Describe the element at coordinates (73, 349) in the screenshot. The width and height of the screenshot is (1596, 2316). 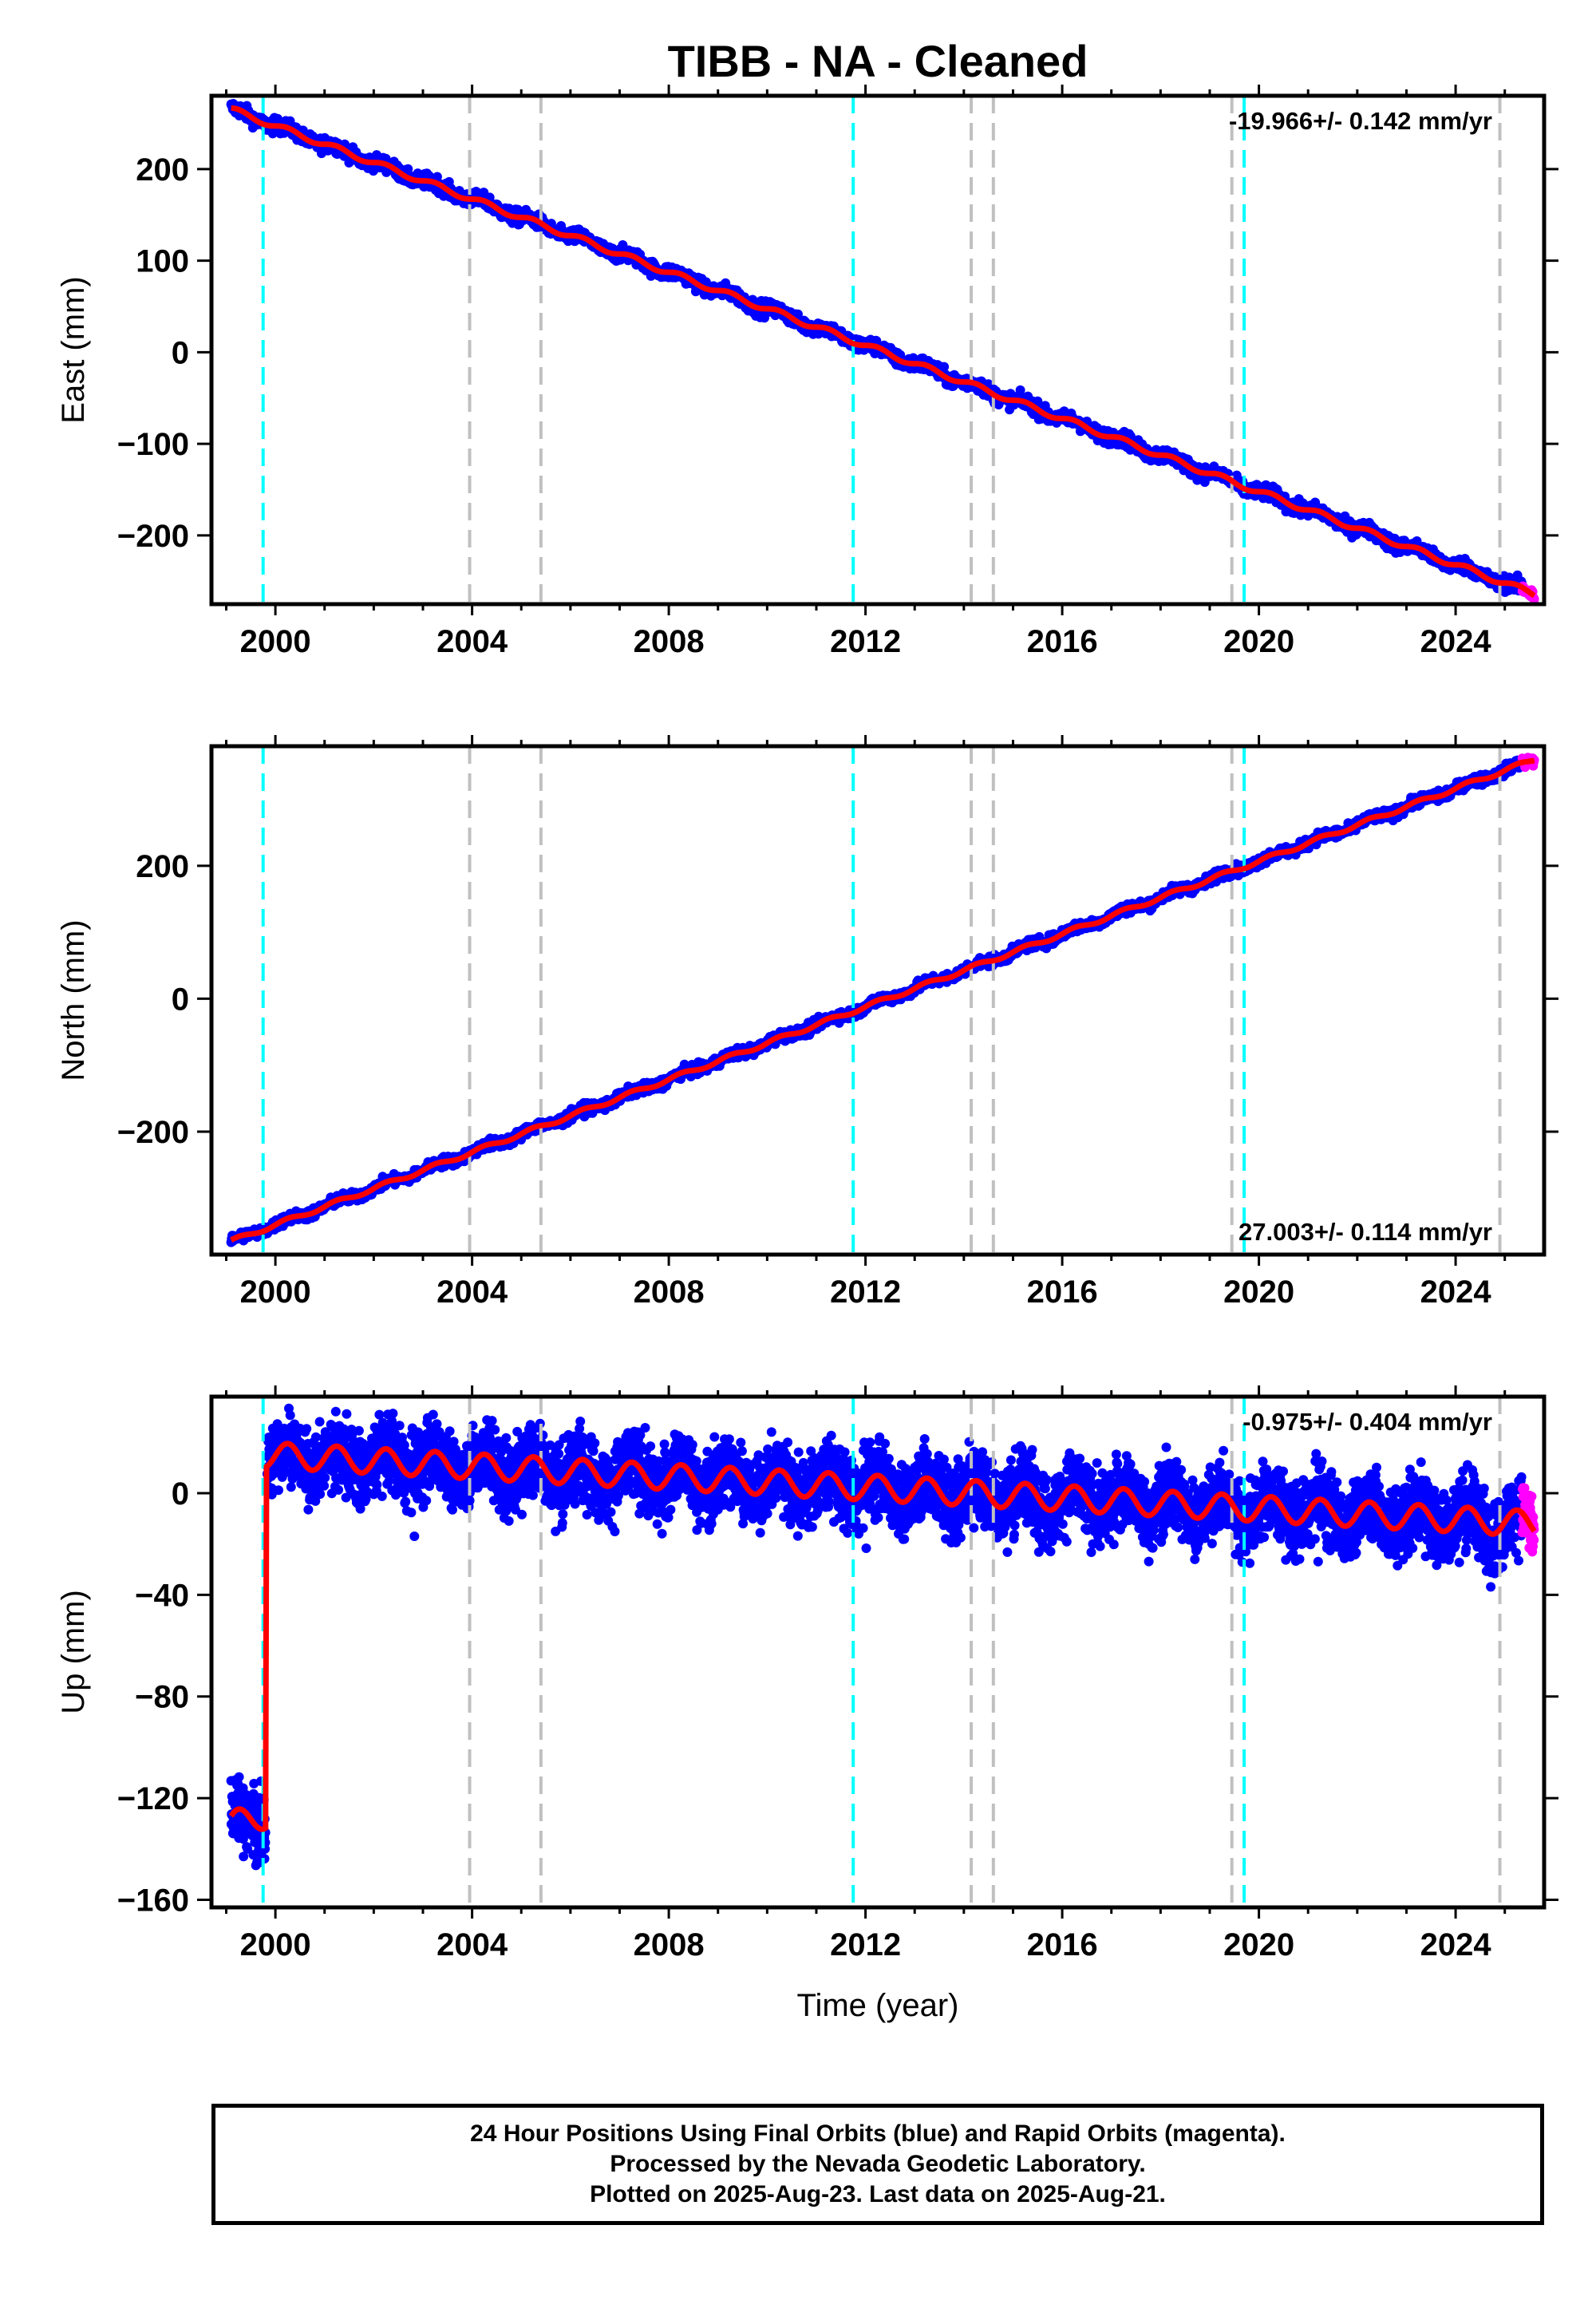
I see `y-axis-label: East (mm)` at that location.